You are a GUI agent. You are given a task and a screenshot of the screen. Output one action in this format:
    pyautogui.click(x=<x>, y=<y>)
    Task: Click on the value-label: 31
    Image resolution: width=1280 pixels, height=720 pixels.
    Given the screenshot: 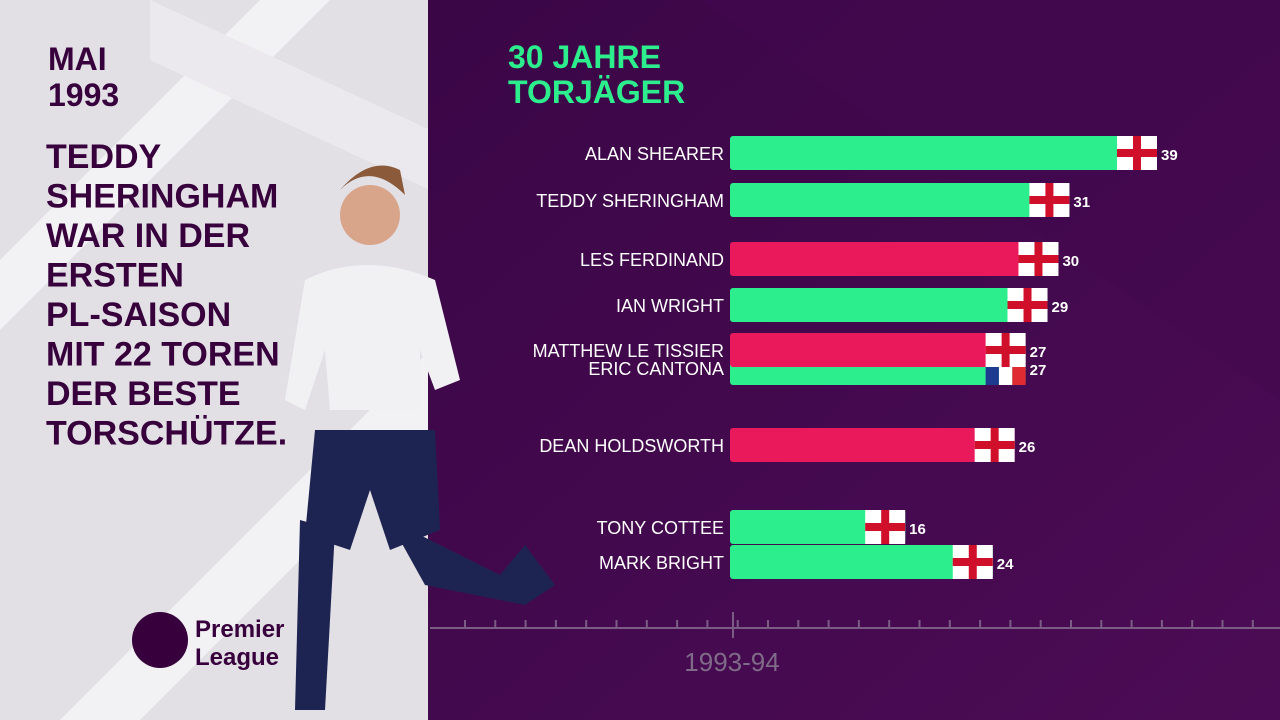 What is the action you would take?
    pyautogui.click(x=1081, y=202)
    